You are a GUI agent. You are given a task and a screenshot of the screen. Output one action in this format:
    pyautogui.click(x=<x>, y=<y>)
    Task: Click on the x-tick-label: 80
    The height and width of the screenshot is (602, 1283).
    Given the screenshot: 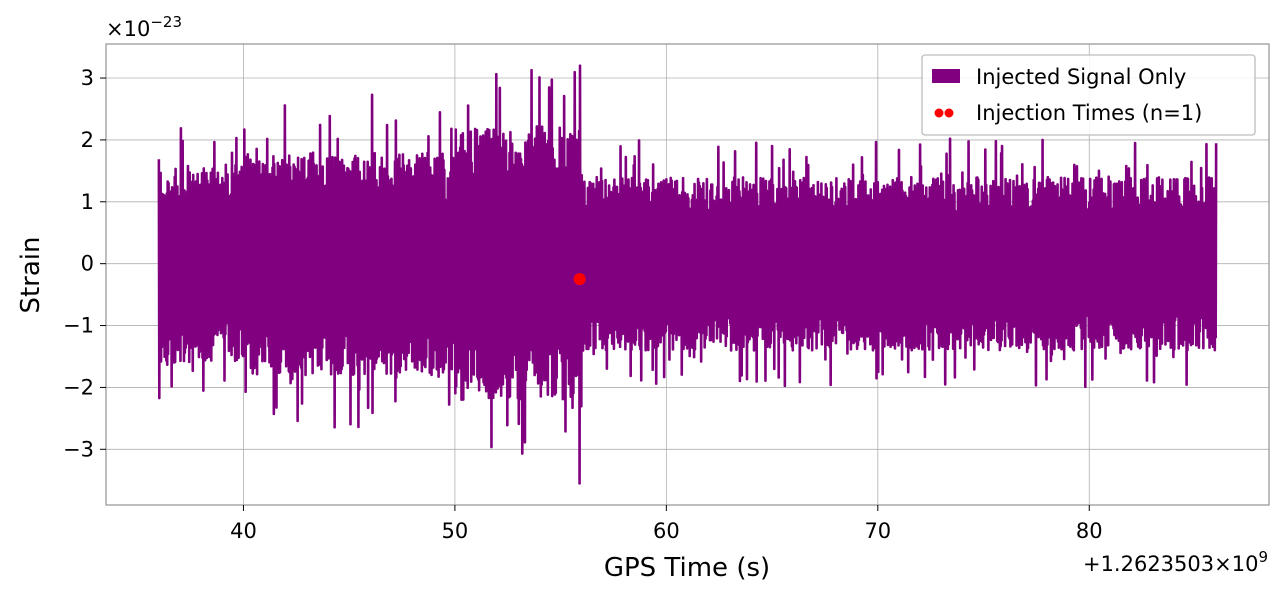 What is the action you would take?
    pyautogui.click(x=1089, y=531)
    